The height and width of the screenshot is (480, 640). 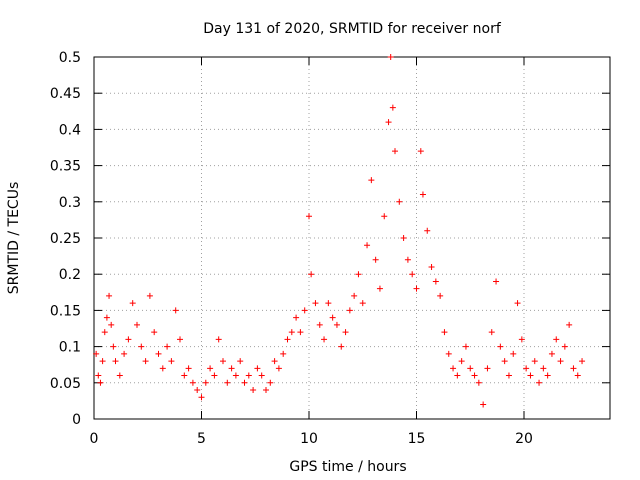 I want to click on x-tick-label: 0, so click(x=94, y=439).